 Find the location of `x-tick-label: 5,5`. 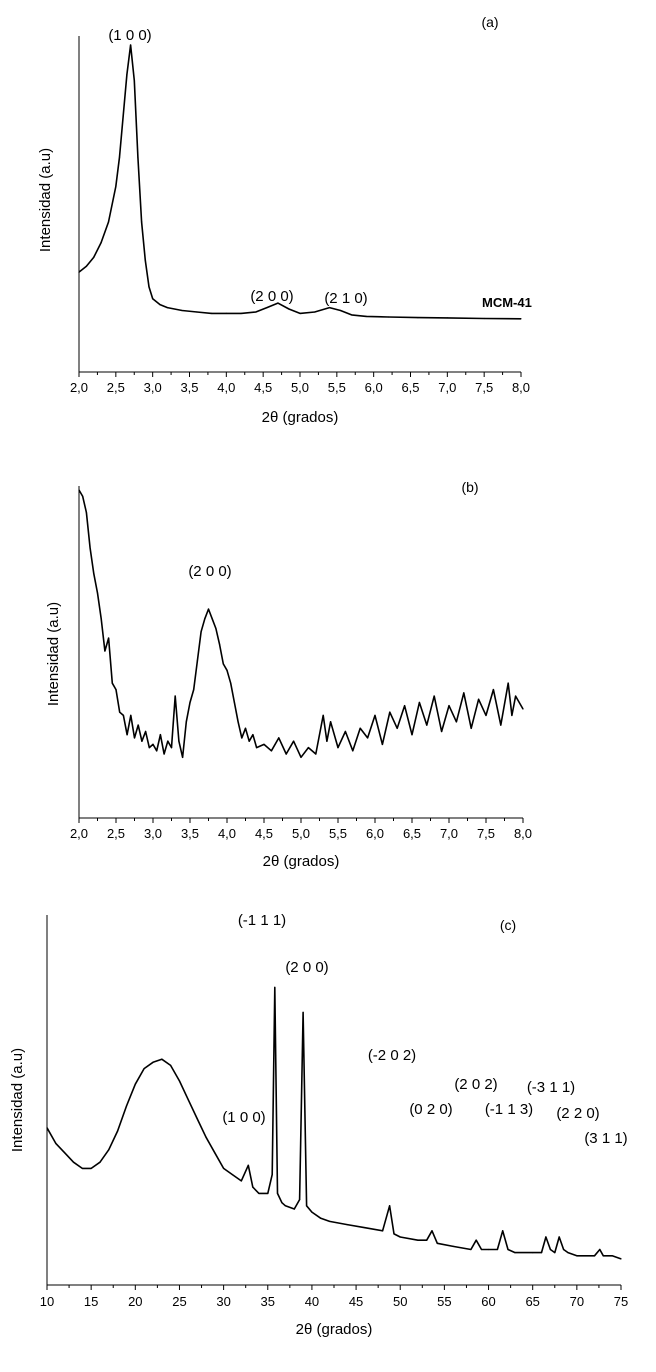

x-tick-label: 5,5 is located at coordinates (338, 833).